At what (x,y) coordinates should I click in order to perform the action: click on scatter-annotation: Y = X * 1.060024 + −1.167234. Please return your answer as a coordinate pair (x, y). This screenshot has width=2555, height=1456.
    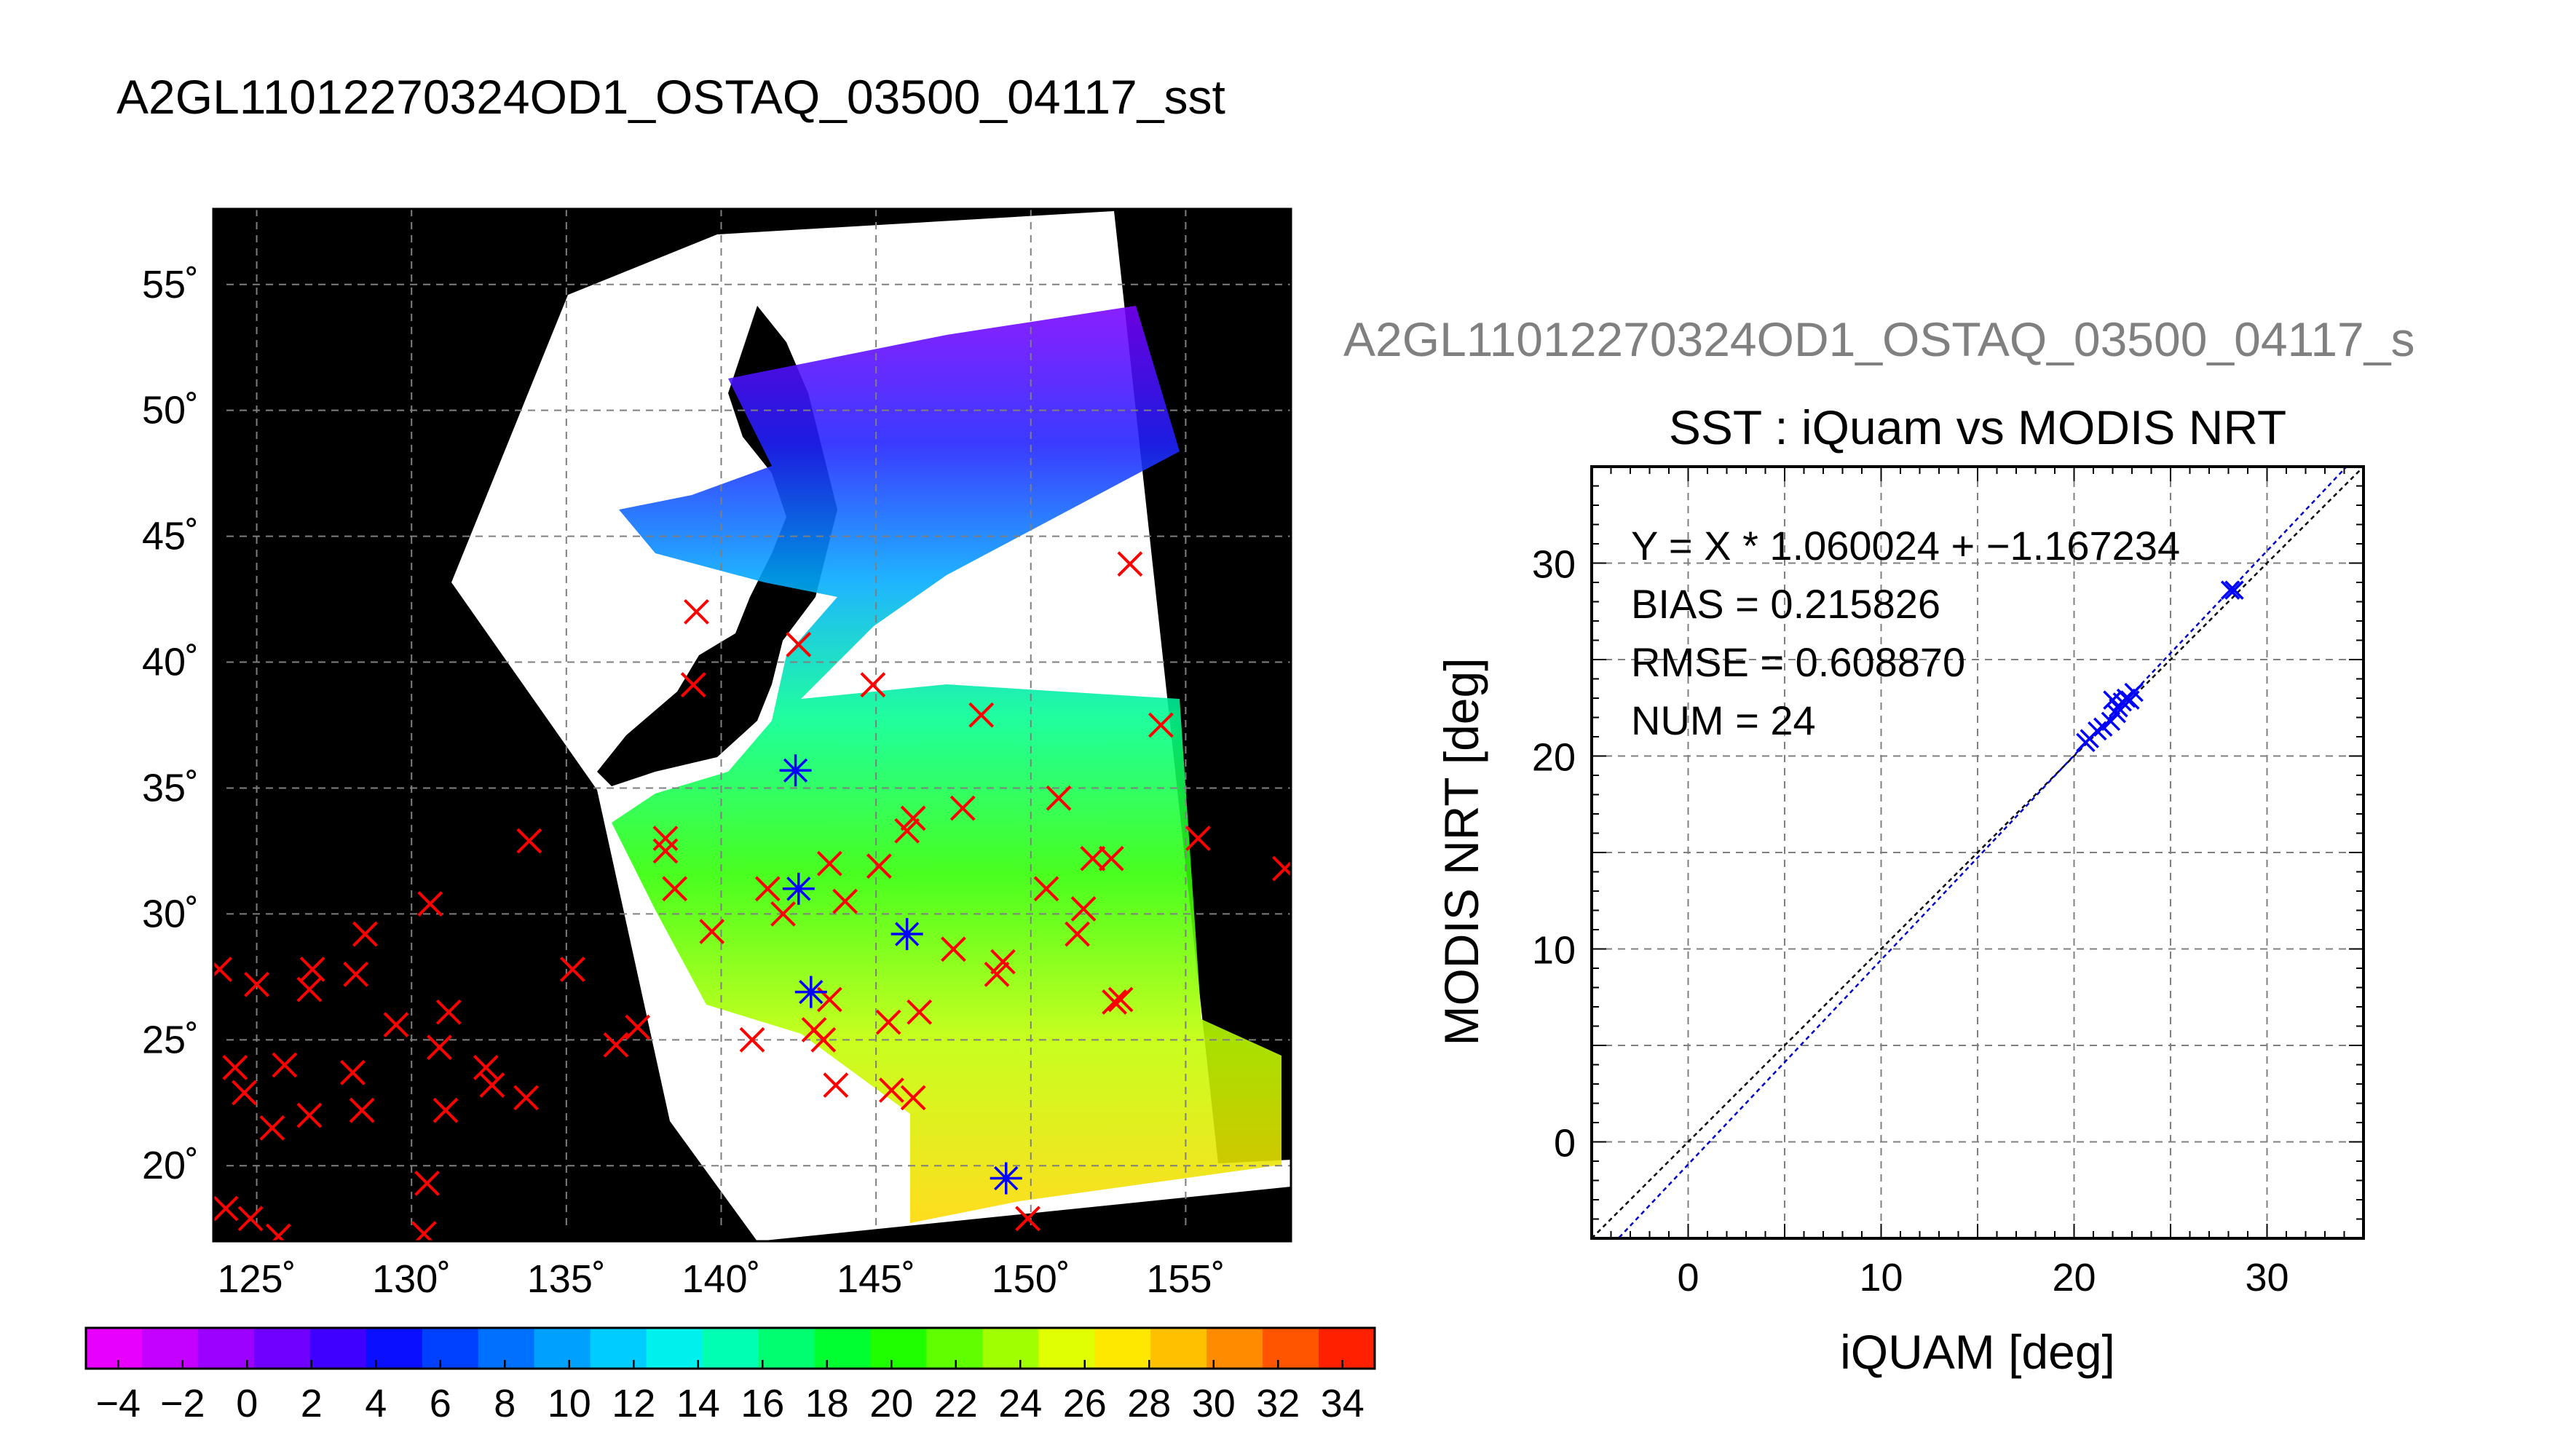
    Looking at the image, I should click on (1905, 546).